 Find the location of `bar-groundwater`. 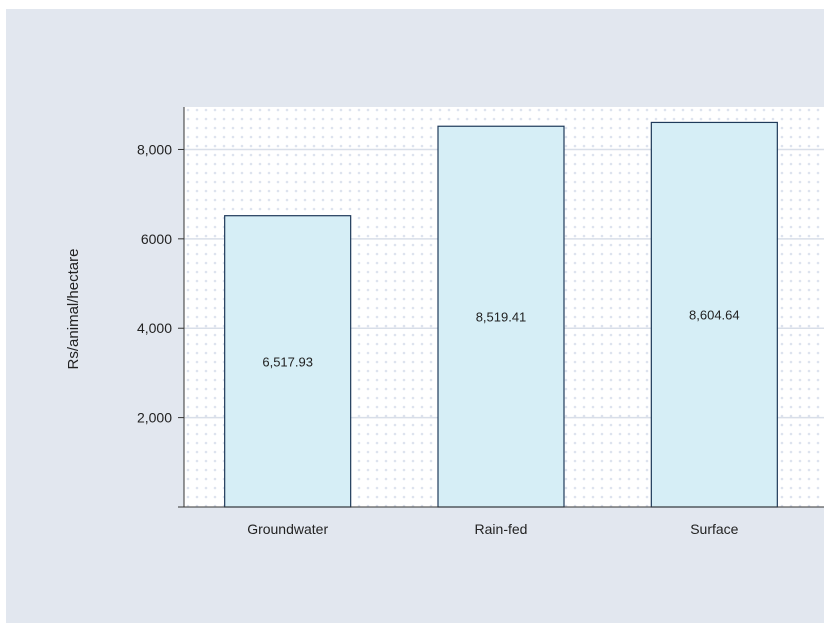

bar-groundwater is located at coordinates (288, 361).